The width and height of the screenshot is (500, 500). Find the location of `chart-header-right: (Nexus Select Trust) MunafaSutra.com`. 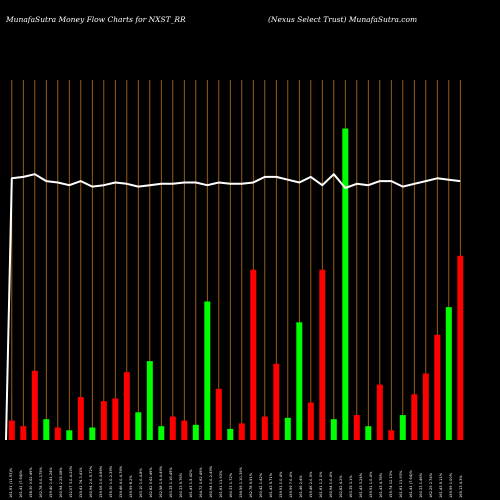

chart-header-right: (Nexus Select Trust) MunafaSutra.com is located at coordinates (342, 19).